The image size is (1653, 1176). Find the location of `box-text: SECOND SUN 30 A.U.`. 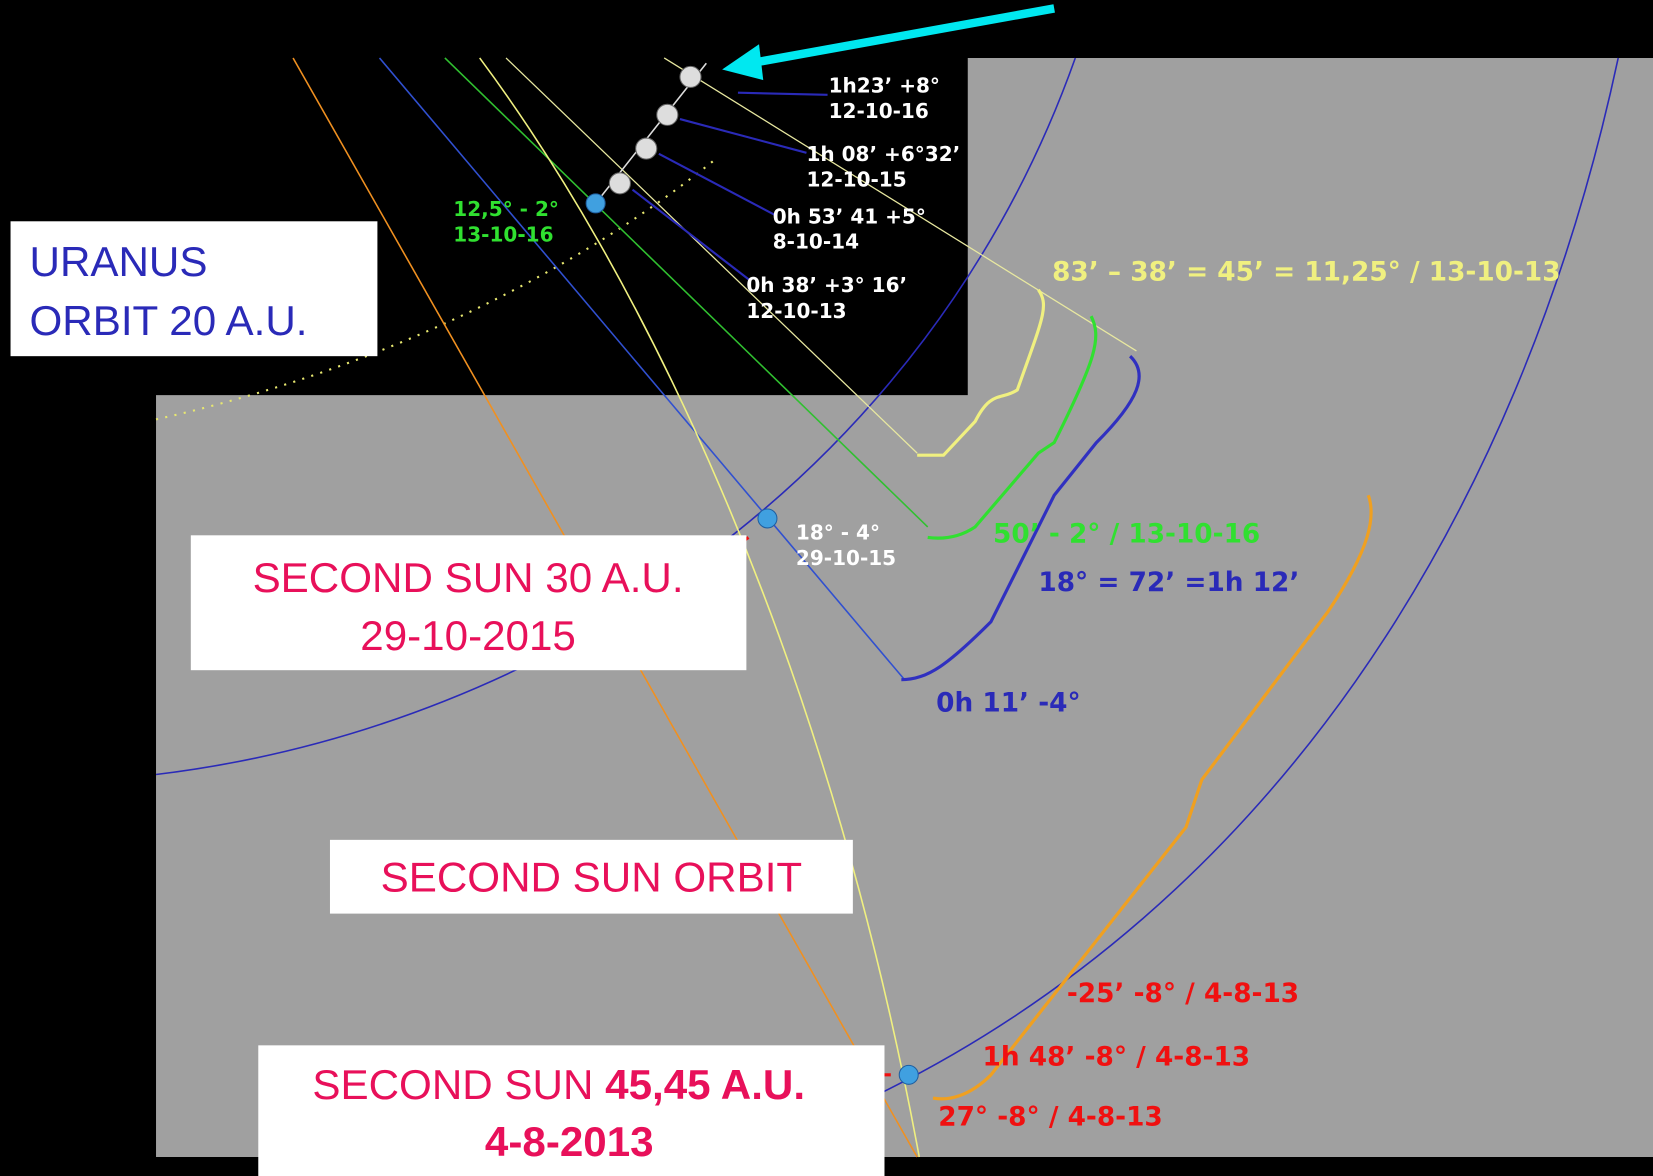

box-text: SECOND SUN 30 A.U. is located at coordinates (468, 577).